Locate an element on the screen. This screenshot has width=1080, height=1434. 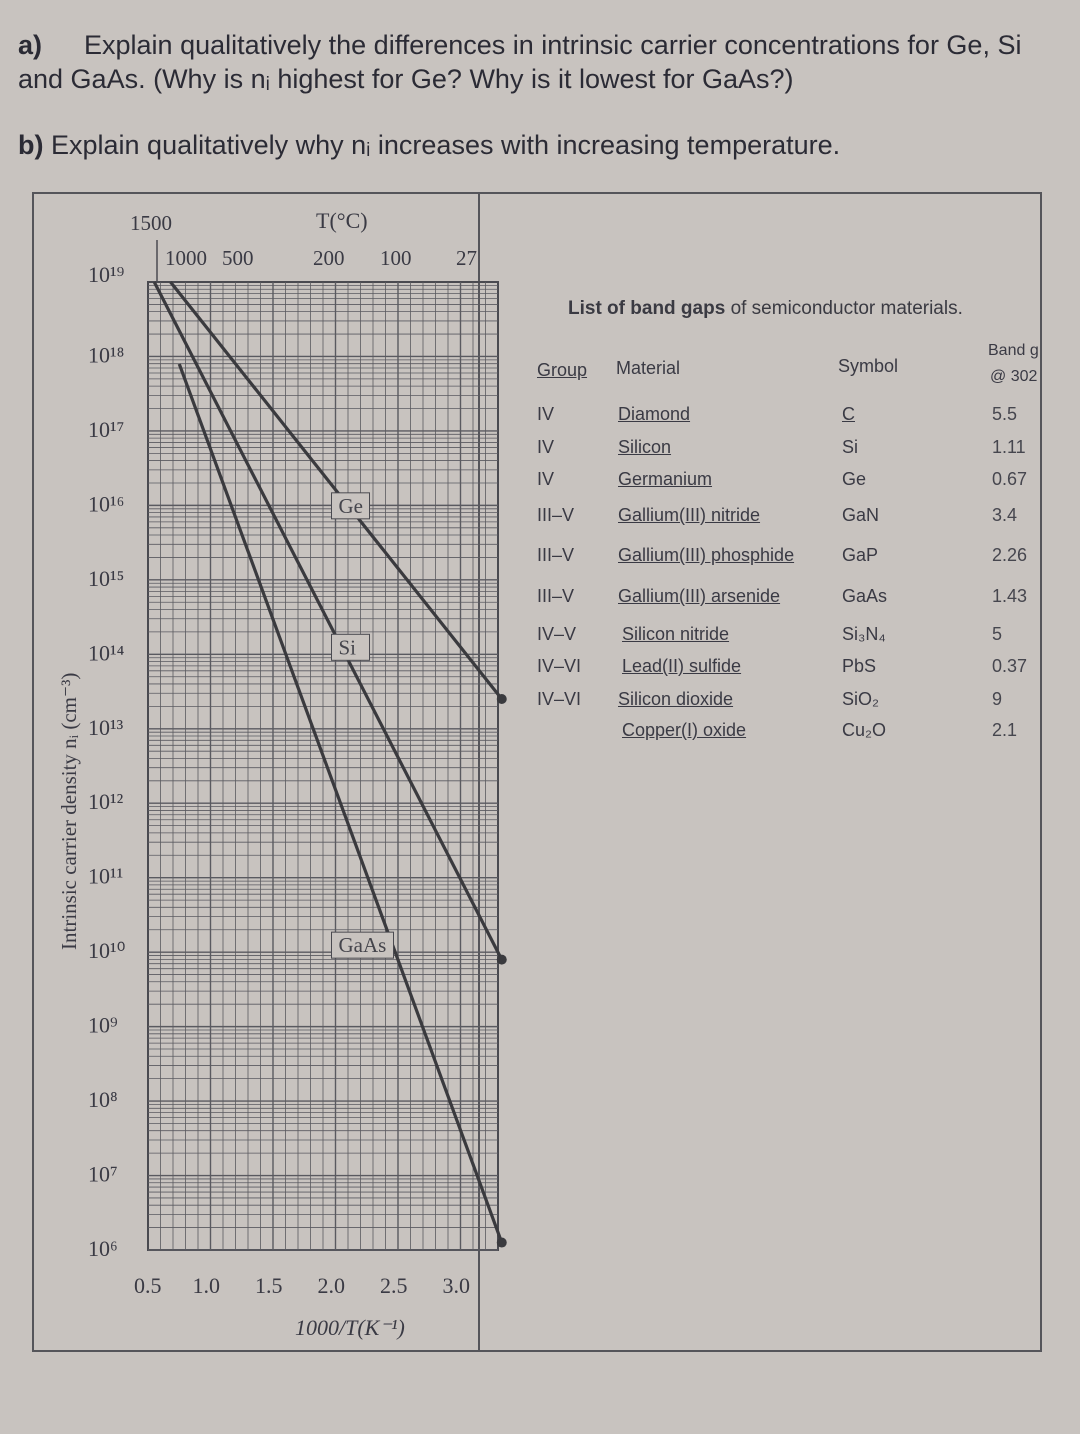
table-cell-material: Lead(II) sulfide is located at coordinates (682, 666).